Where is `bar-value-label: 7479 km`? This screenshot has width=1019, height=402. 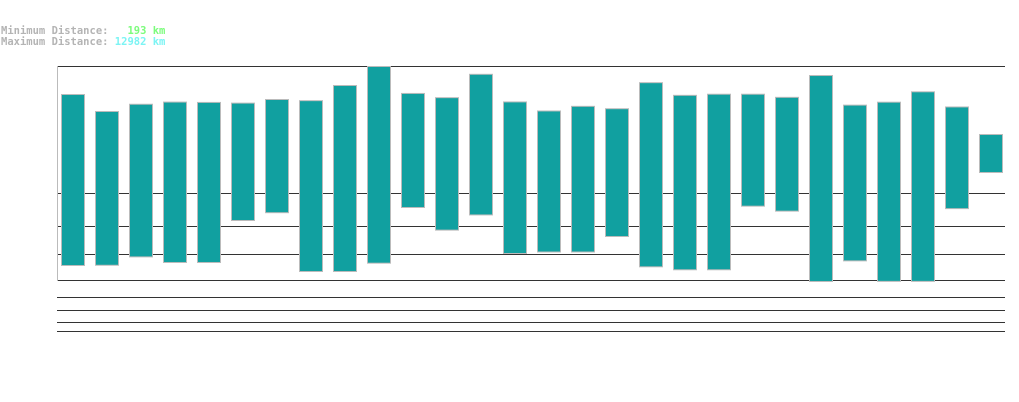 bar-value-label: 7479 km is located at coordinates (112, 239).